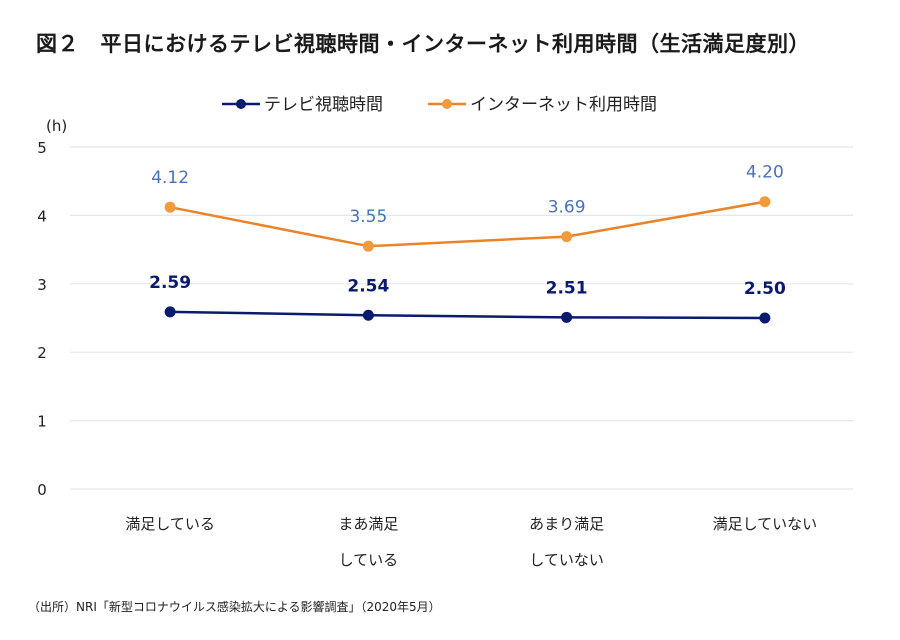  What do you see at coordinates (42, 285) in the screenshot?
I see `y-tick-label: 3` at bounding box center [42, 285].